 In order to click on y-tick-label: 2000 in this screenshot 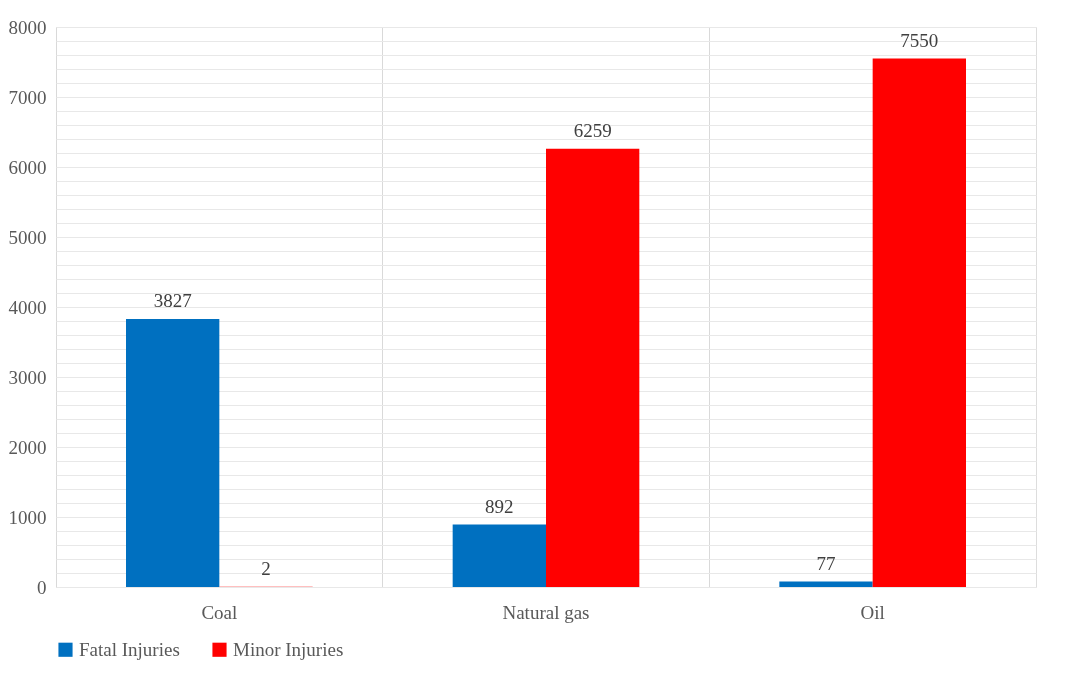, I will do `click(27, 447)`.